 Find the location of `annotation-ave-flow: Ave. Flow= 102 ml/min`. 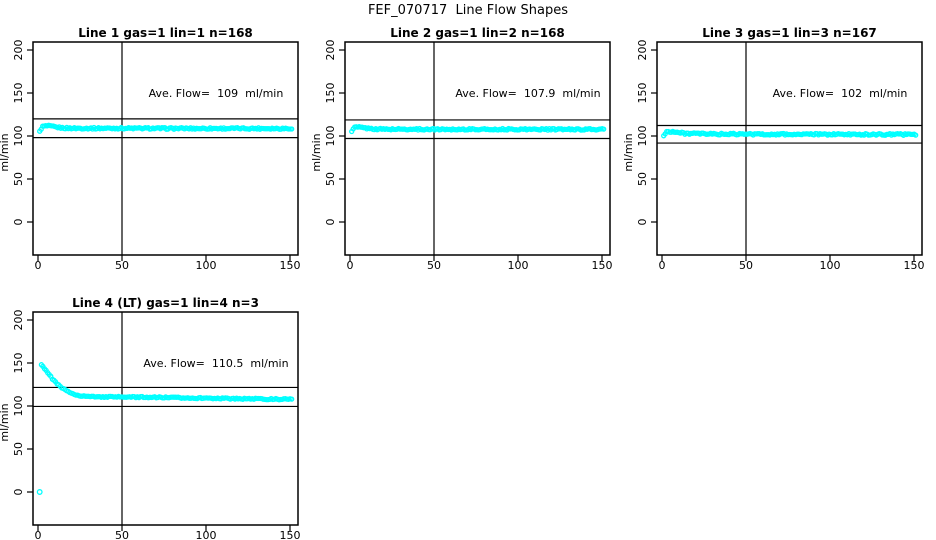

annotation-ave-flow: Ave. Flow= 102 ml/min is located at coordinates (840, 93).